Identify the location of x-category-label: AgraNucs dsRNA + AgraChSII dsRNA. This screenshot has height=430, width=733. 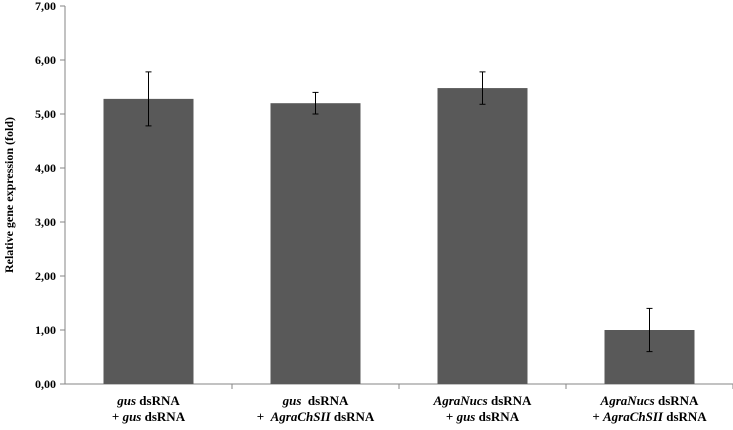
(650, 409).